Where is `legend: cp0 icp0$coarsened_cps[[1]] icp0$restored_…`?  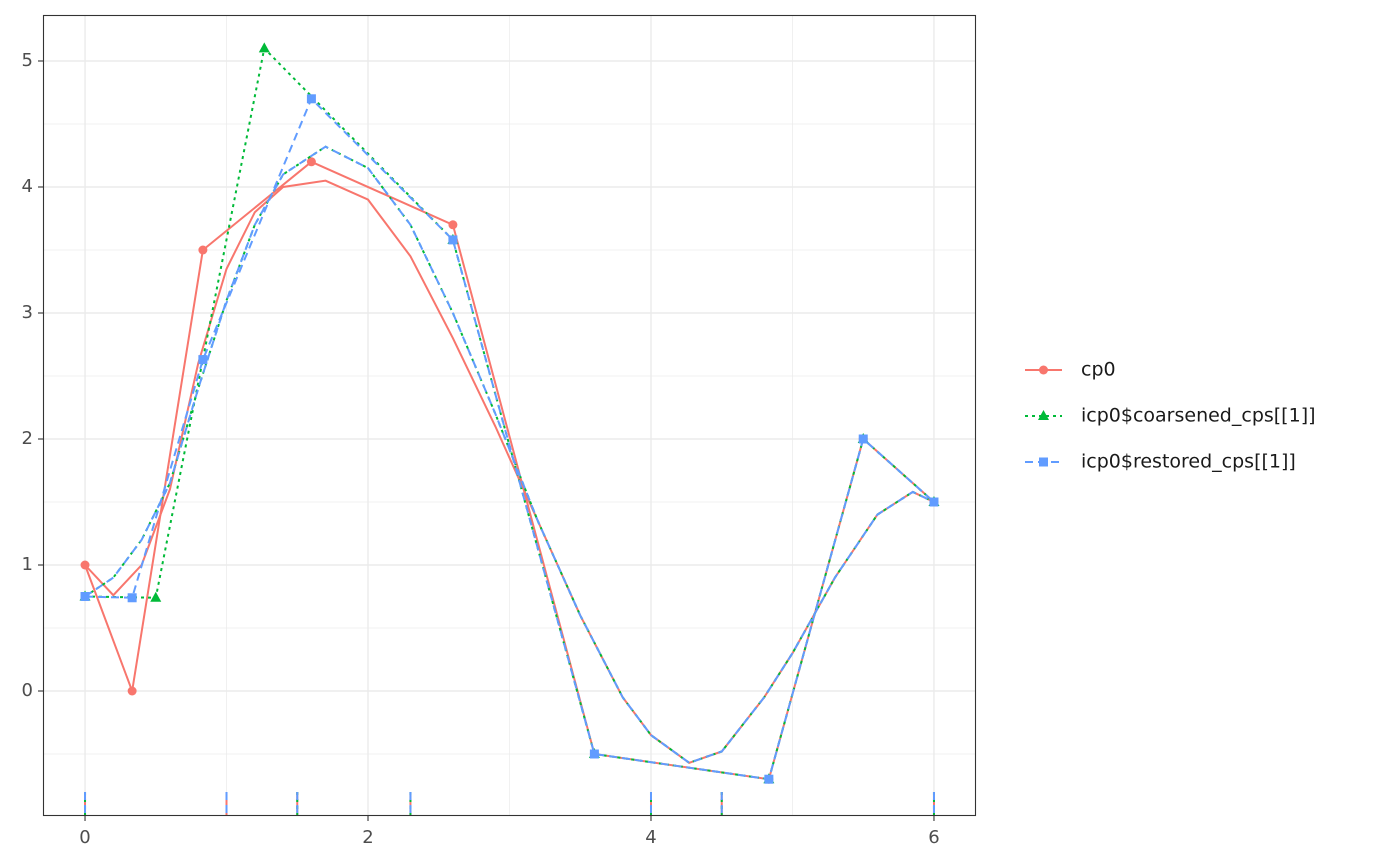 legend: cp0 icp0$coarsened_cps[[1]] icp0$restored_… is located at coordinates (1170, 416).